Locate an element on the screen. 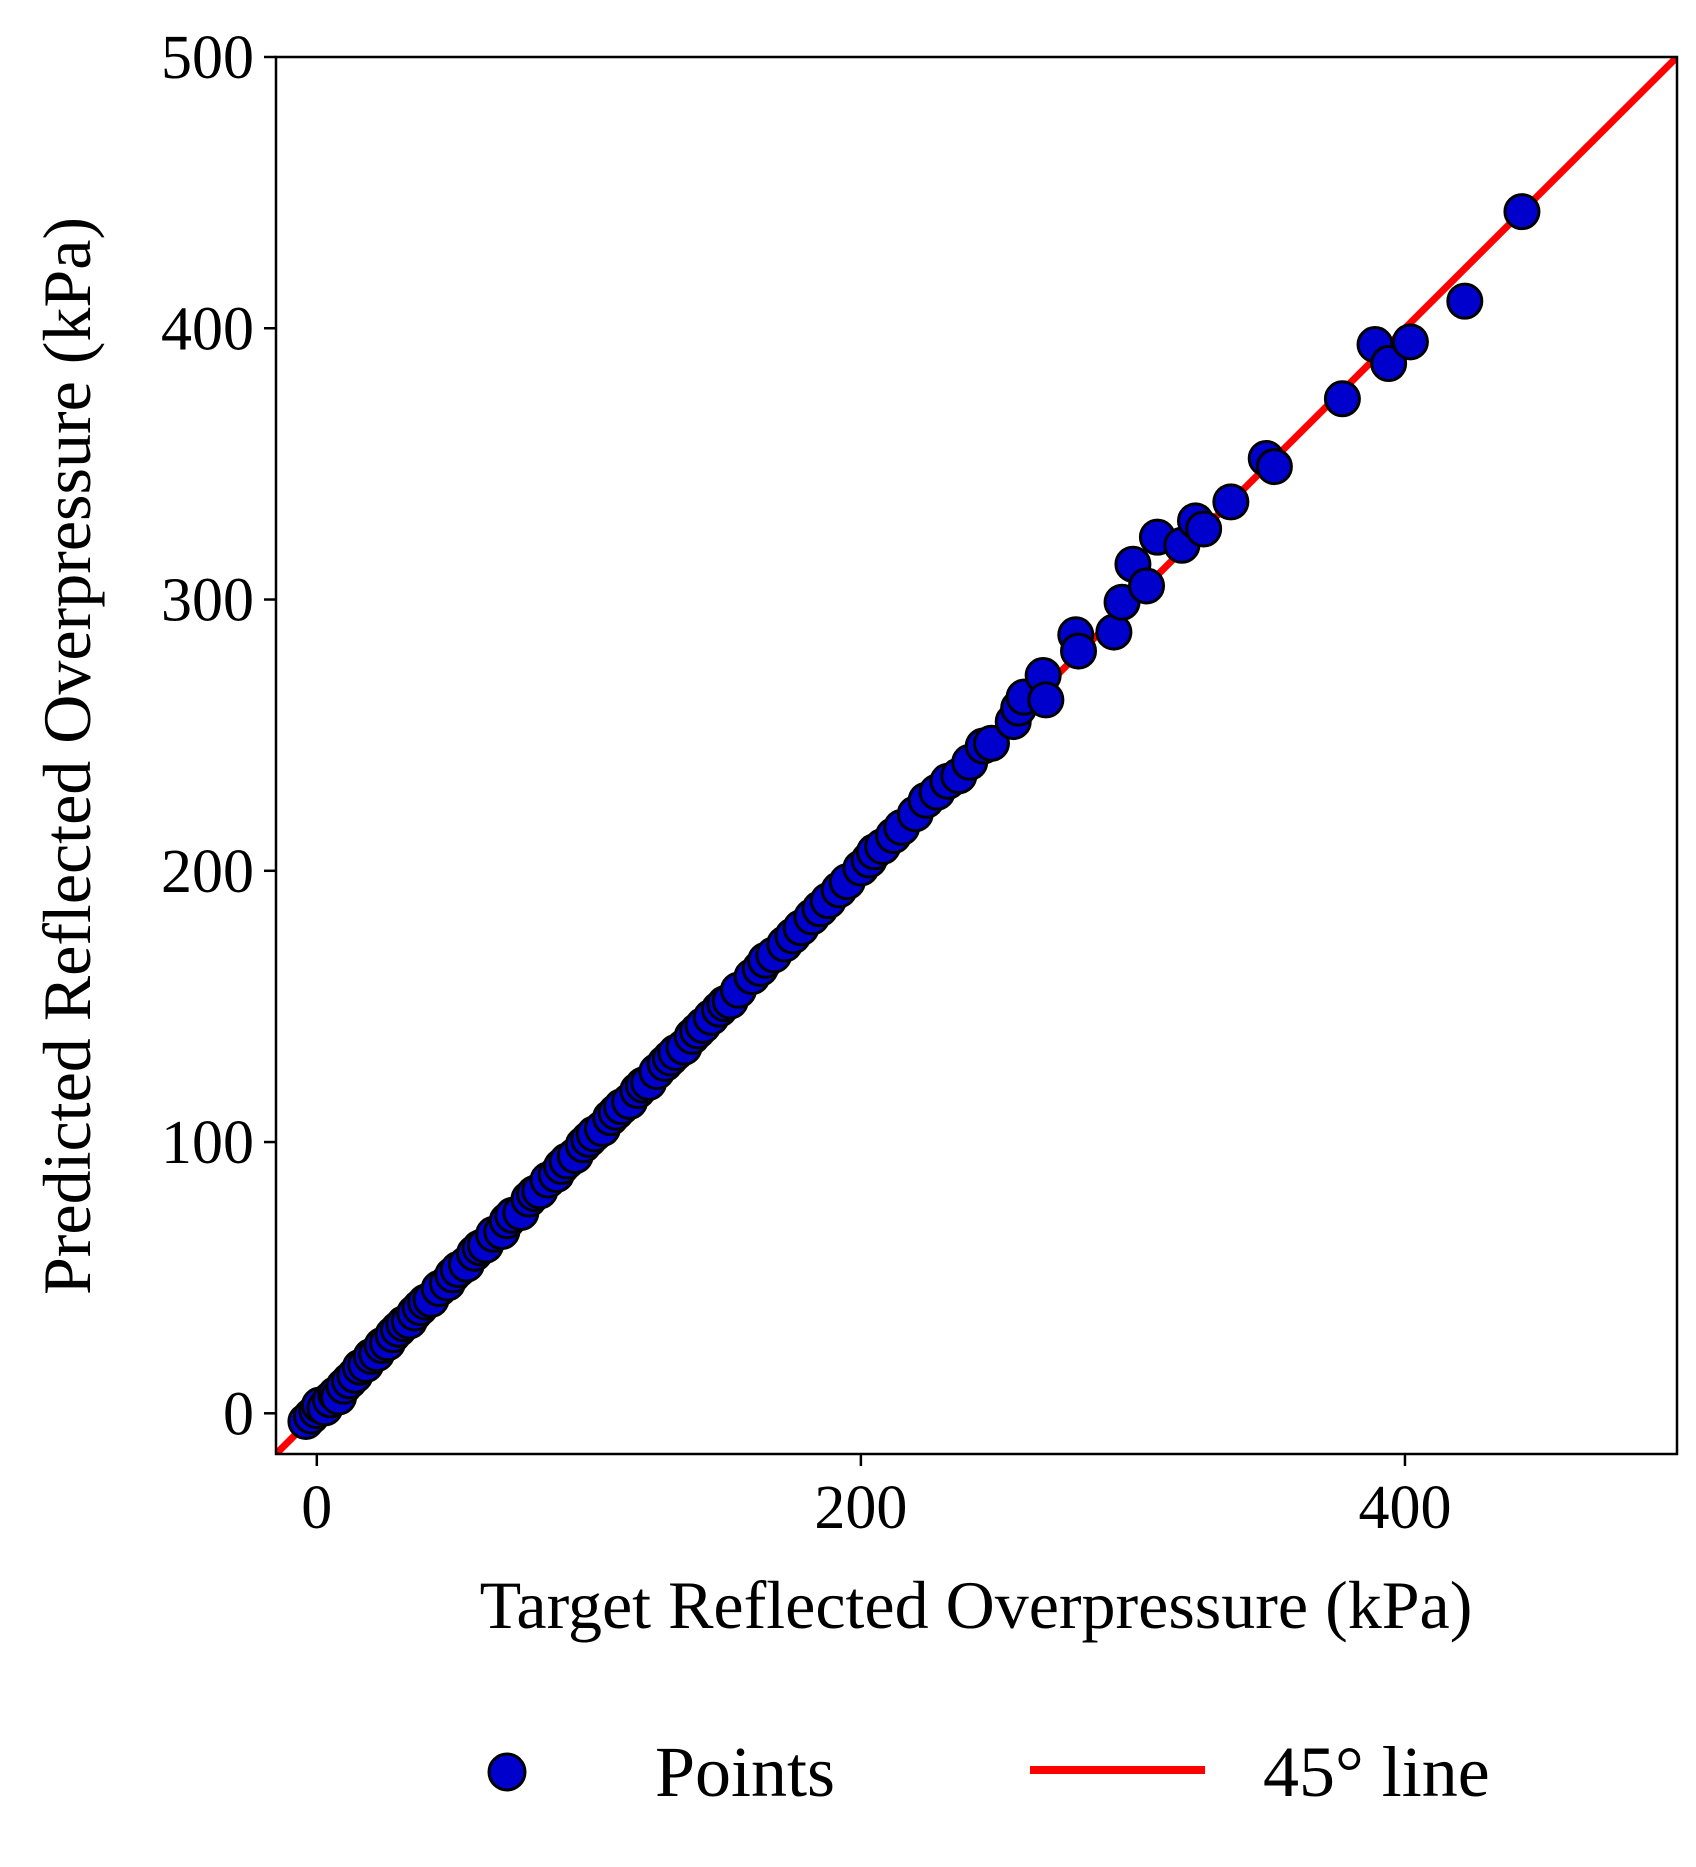 The height and width of the screenshot is (1867, 1696). legend: Points 45° line is located at coordinates (988, 1772).